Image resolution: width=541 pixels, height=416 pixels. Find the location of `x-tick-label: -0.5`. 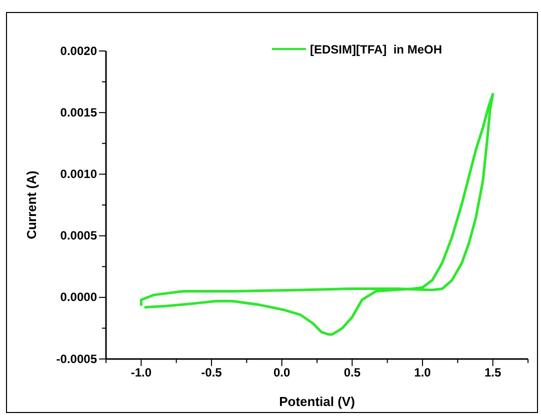

x-tick-label: -0.5 is located at coordinates (211, 373).